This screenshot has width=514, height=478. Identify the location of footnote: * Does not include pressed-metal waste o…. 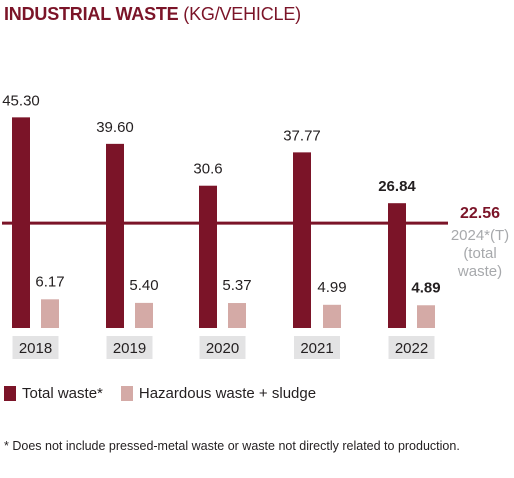
(232, 446).